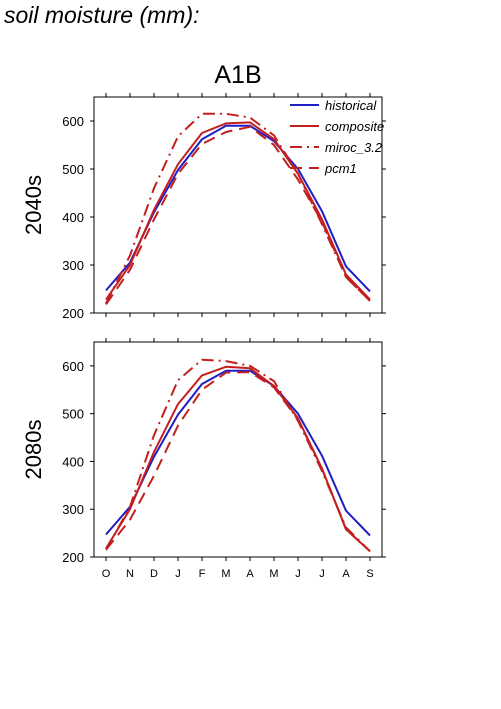  Describe the element at coordinates (154, 574) in the screenshot. I see `x-tick-label: D` at that location.